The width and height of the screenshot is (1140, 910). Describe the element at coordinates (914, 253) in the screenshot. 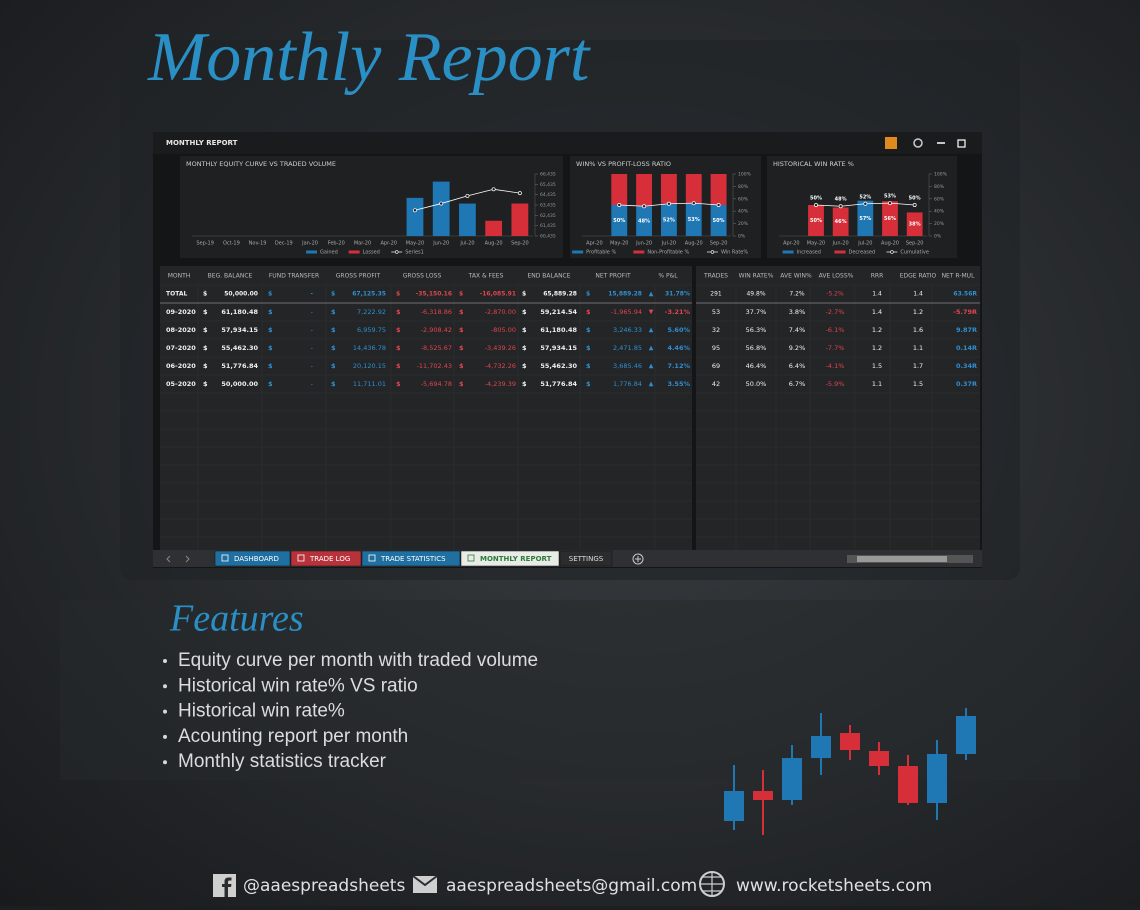

I see `legend-label: Cumulative` at that location.